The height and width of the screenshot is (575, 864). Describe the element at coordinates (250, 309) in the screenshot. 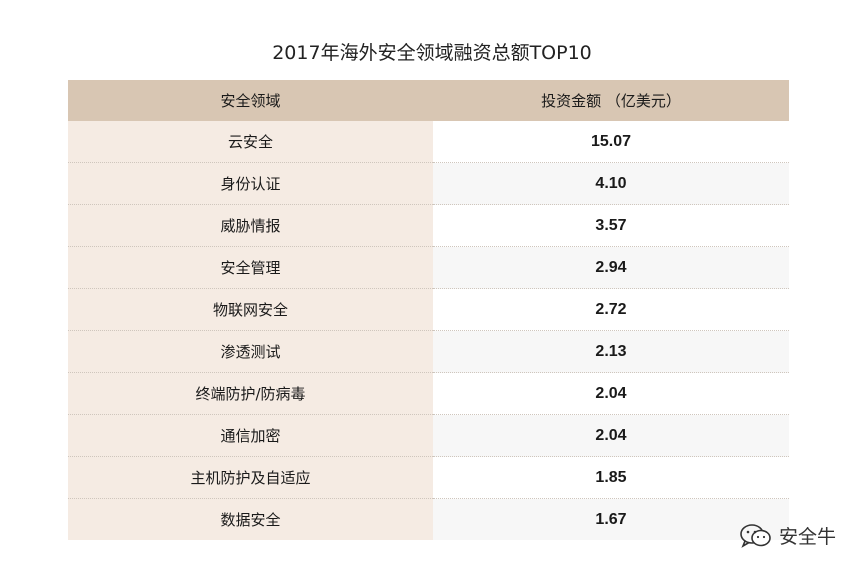

I see `cell-category: 物联网安全` at that location.